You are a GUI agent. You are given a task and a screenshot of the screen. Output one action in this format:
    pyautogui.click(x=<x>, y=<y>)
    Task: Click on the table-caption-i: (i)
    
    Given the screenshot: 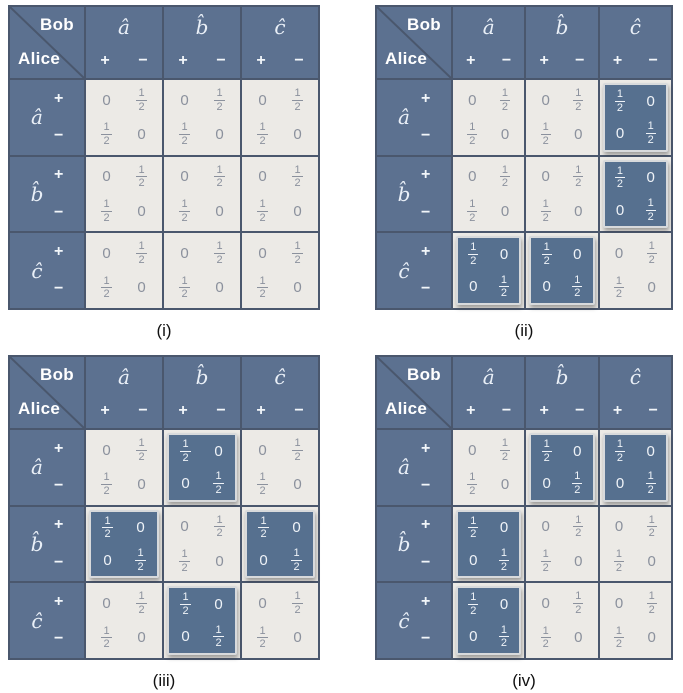 What is the action you would take?
    pyautogui.click(x=164, y=330)
    